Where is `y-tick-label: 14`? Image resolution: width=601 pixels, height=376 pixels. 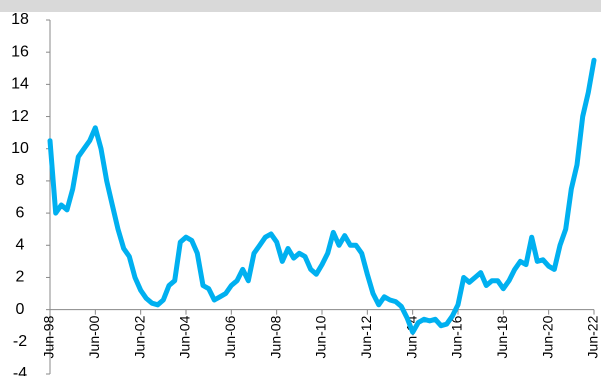
y-tick-label: 14 is located at coordinates (20, 84).